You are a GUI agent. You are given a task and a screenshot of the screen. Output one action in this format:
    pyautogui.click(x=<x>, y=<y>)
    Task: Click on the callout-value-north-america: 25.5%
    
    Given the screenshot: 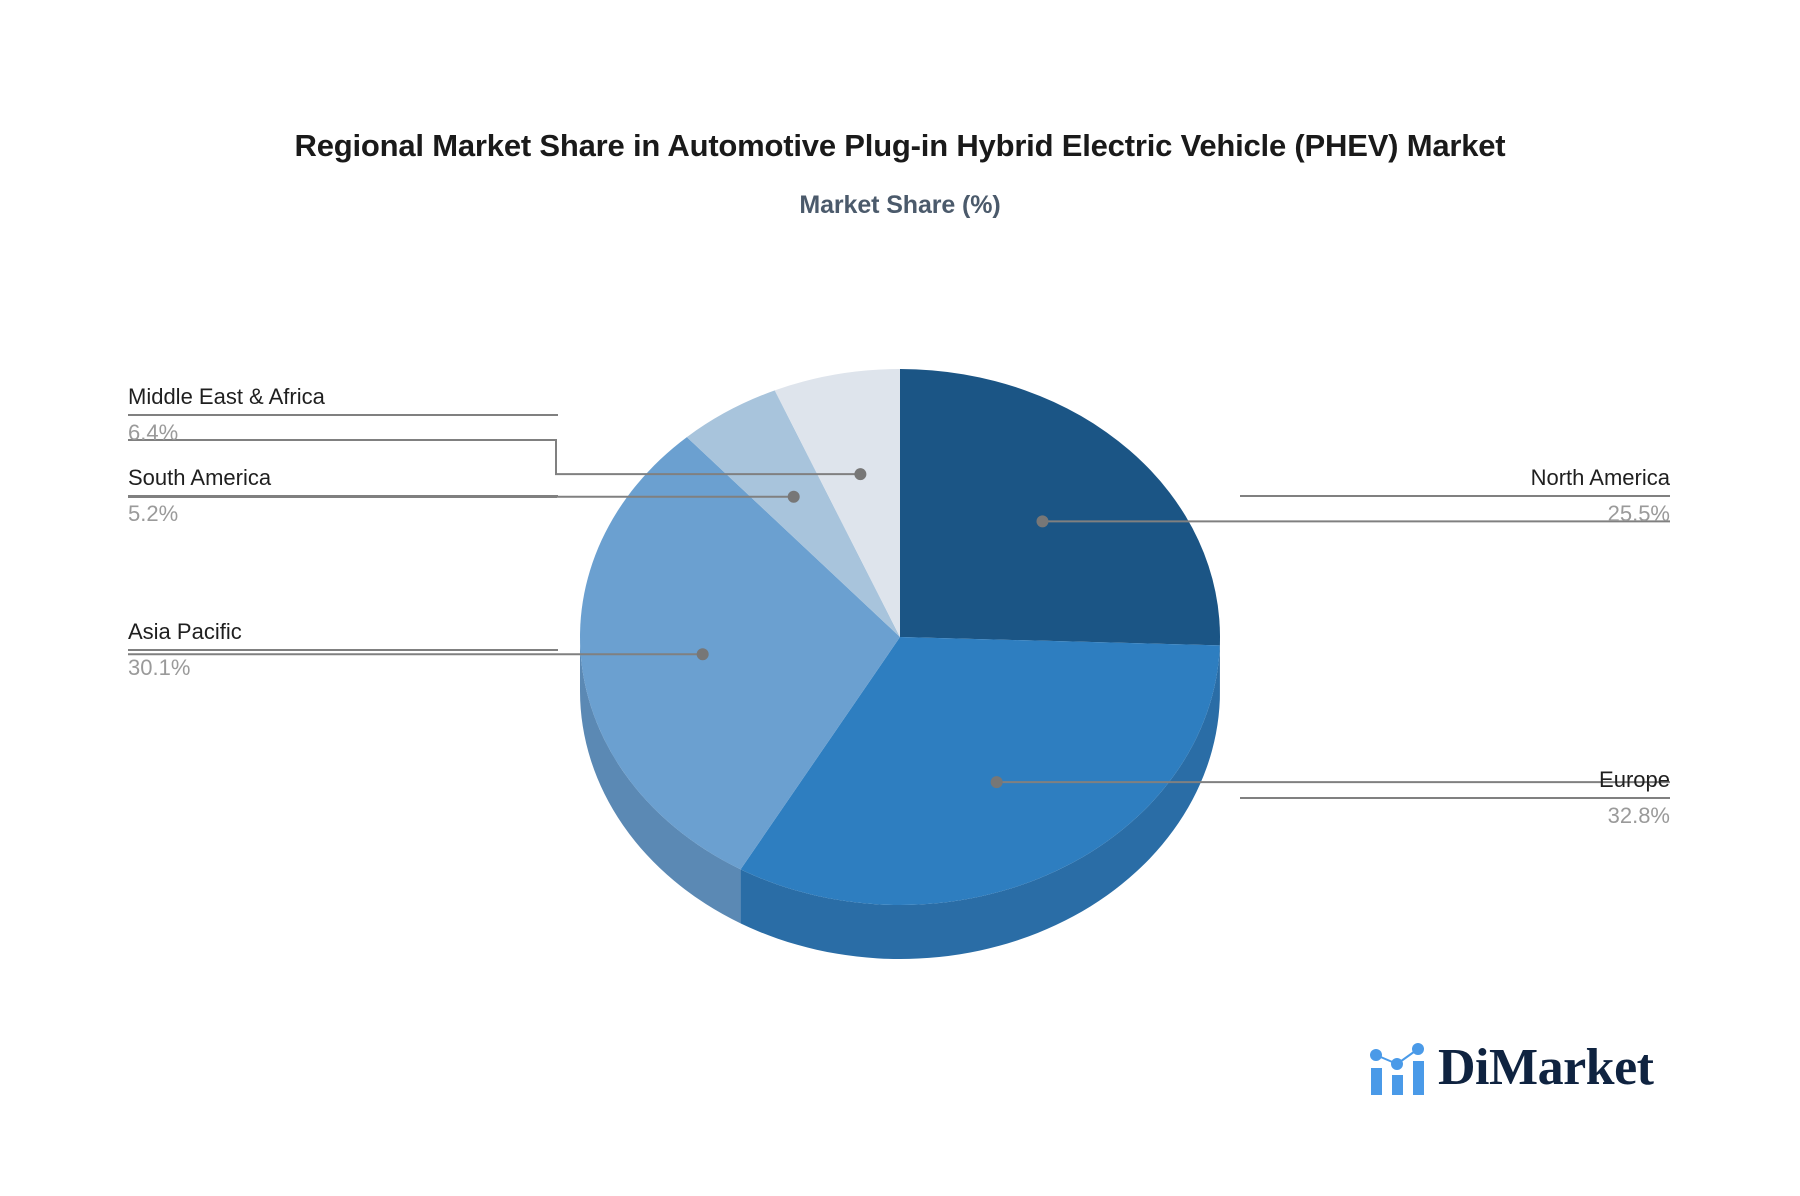 What is the action you would take?
    pyautogui.click(x=1638, y=513)
    